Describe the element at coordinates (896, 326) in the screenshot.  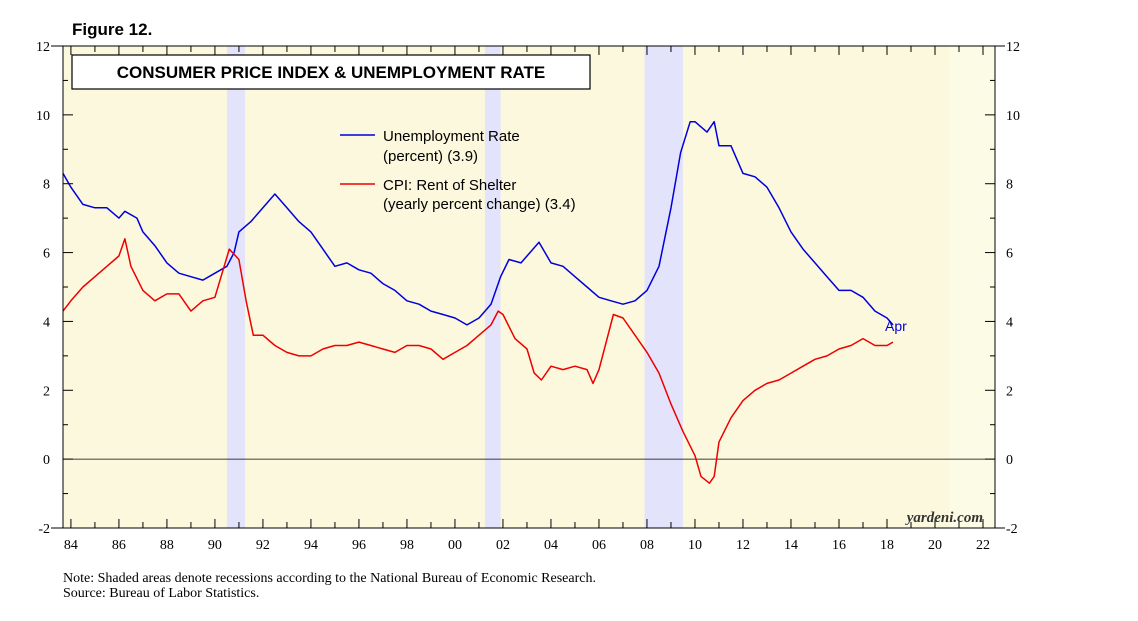
I see `end-label-apr: Apr` at that location.